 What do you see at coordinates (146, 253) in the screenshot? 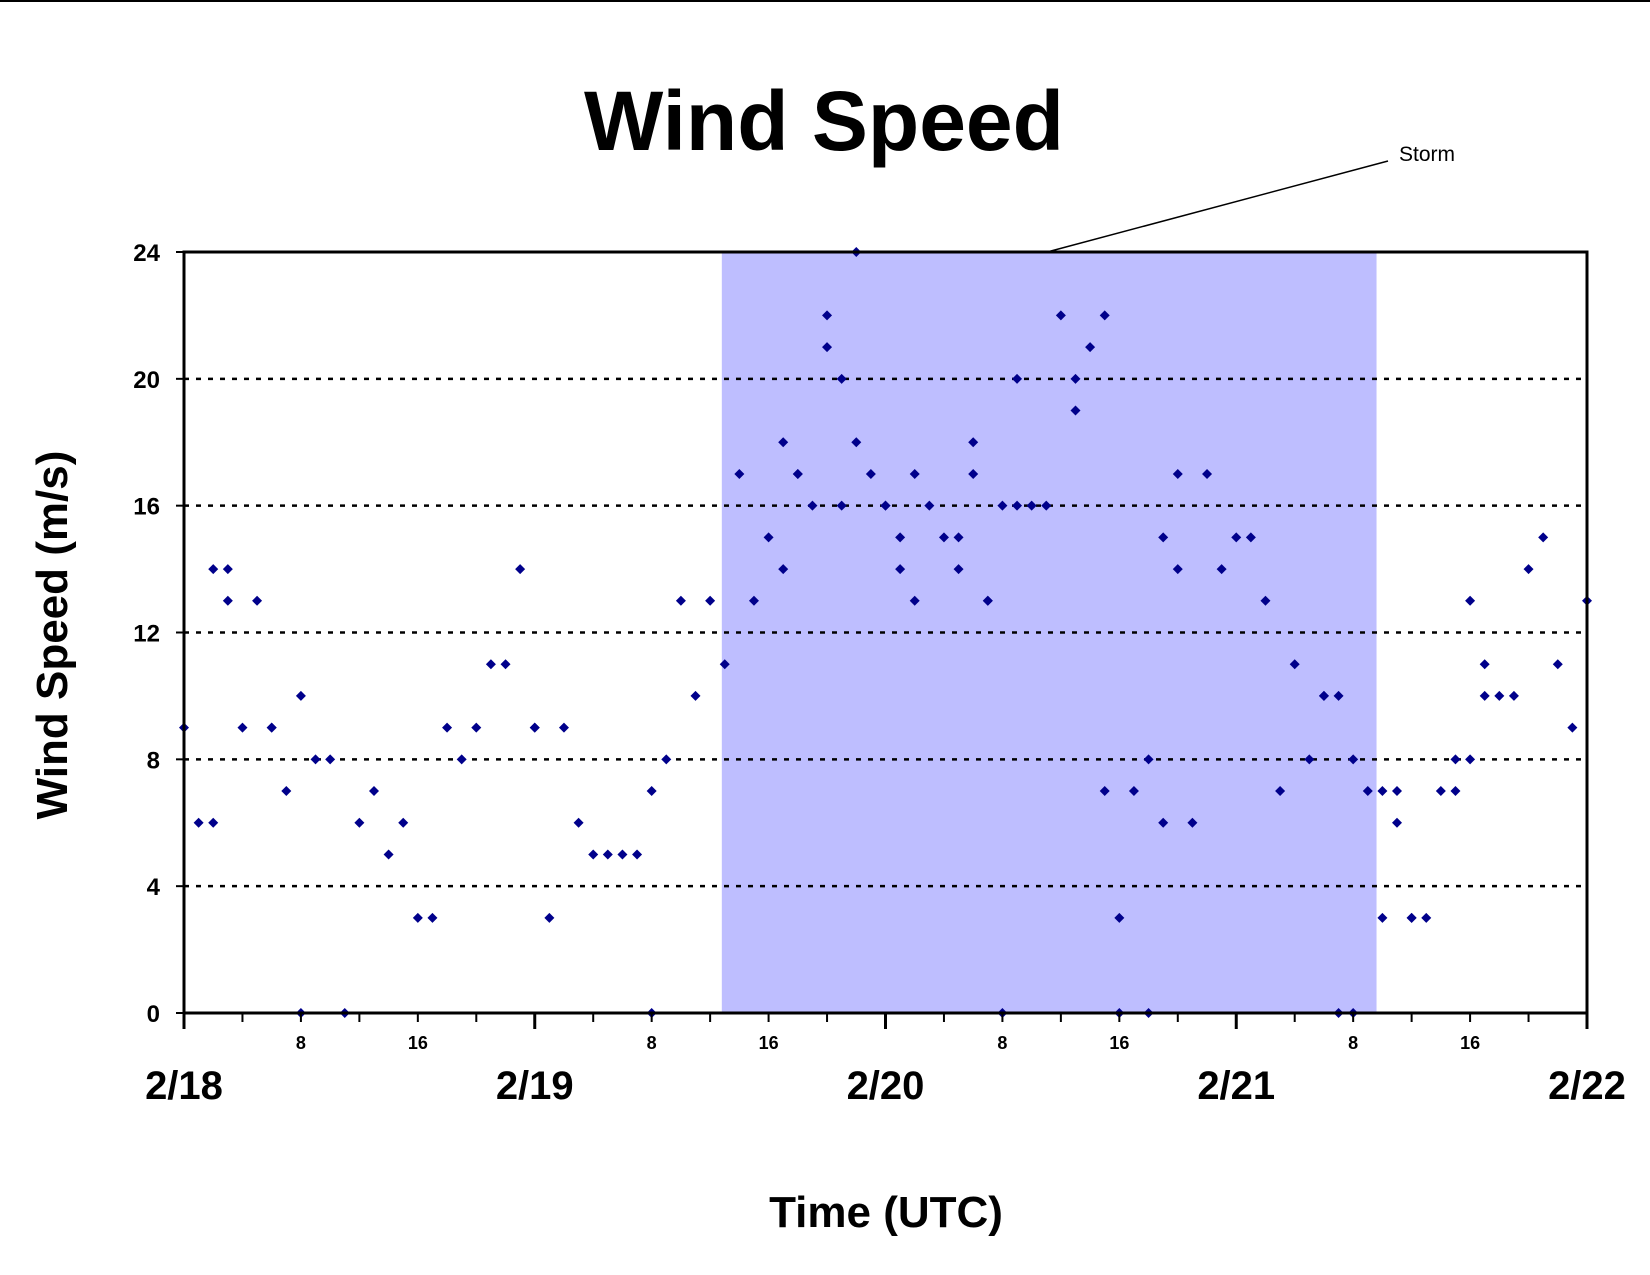
I see `y-tick-label: 24` at bounding box center [146, 253].